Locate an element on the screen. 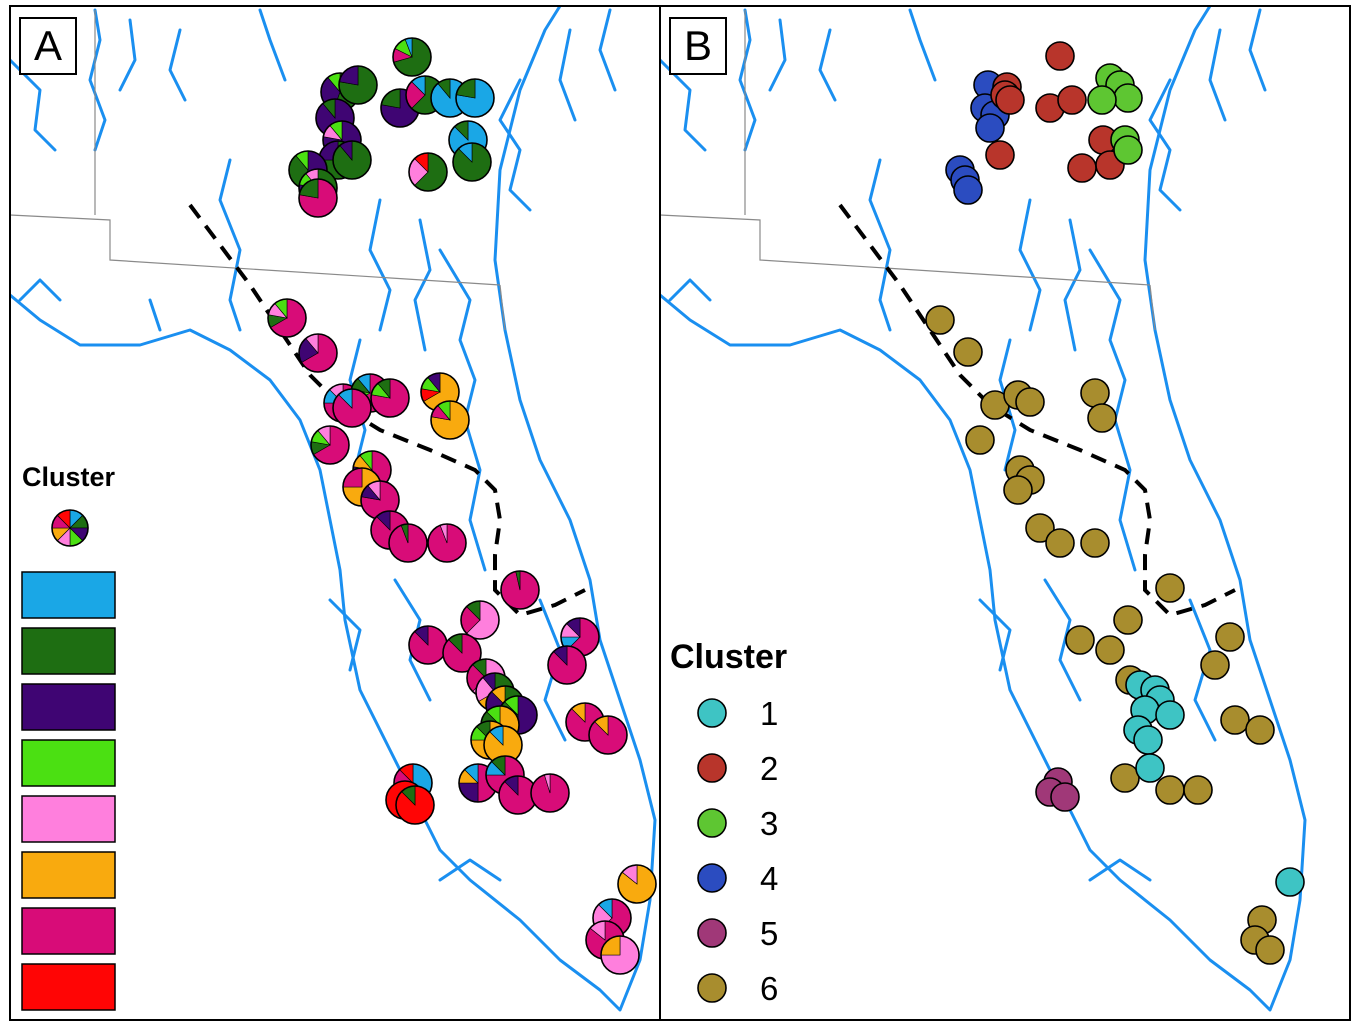 The width and height of the screenshot is (1354, 1027). legend-a: Cluster is located at coordinates (68, 736).